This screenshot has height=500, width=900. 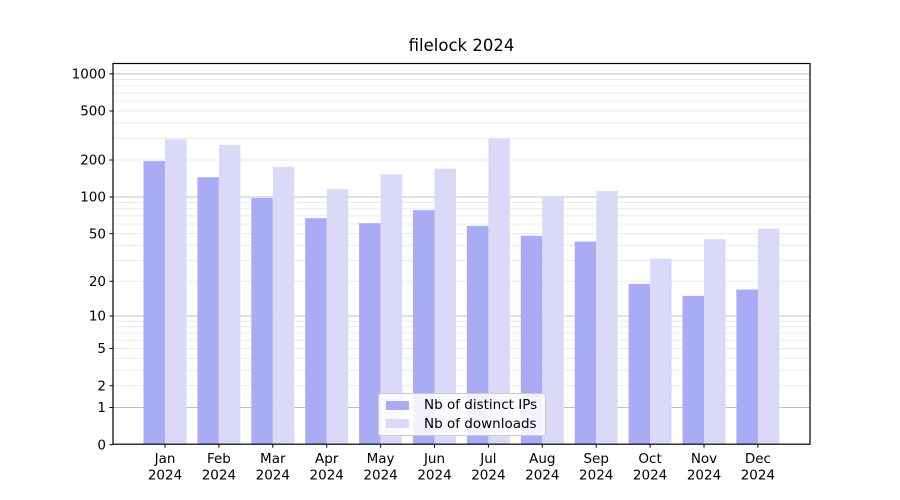 What do you see at coordinates (165, 476) in the screenshot?
I see `x-tick-year-jan: 2024` at bounding box center [165, 476].